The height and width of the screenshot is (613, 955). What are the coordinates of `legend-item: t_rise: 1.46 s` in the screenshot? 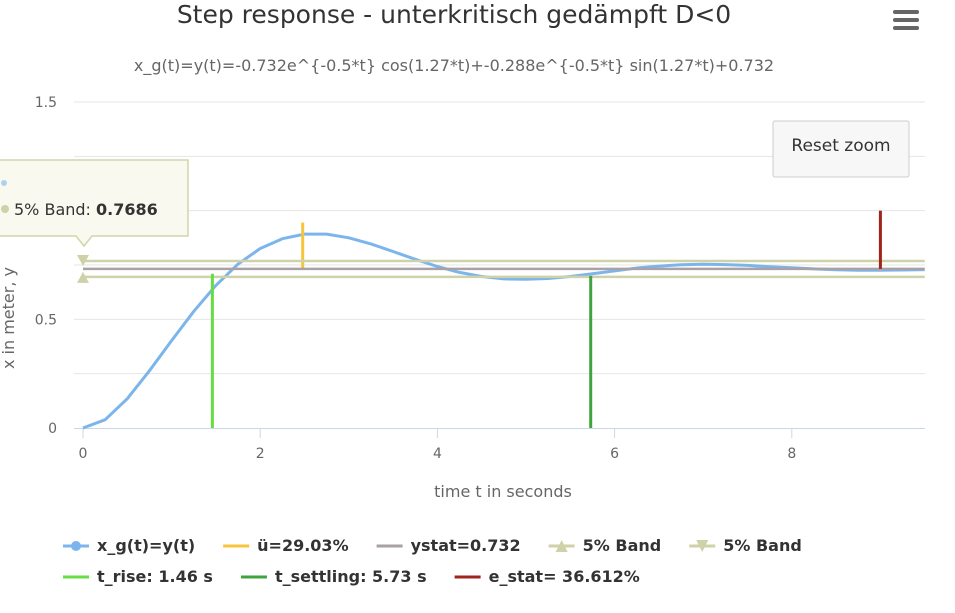 It's located at (138, 576).